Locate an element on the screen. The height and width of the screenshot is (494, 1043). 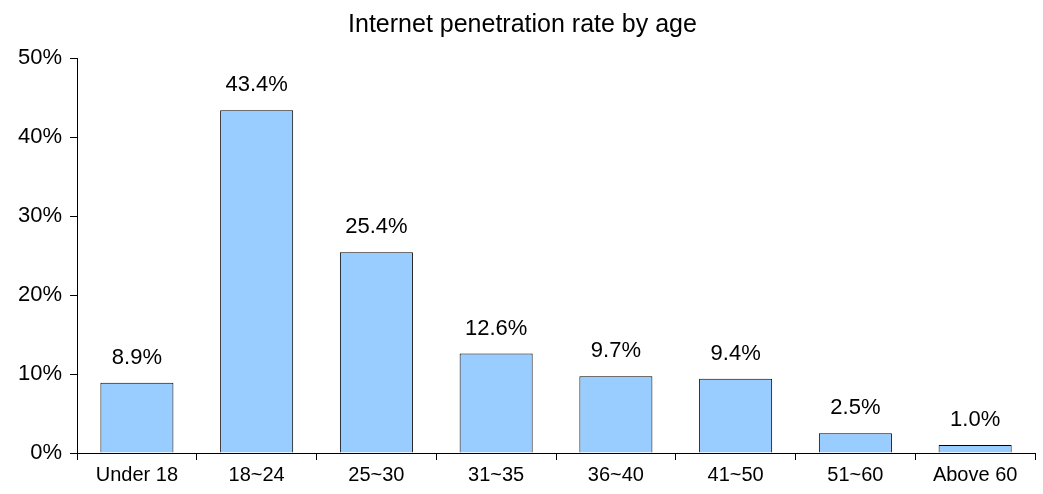
x-tick-label: 25~30 is located at coordinates (376, 473).